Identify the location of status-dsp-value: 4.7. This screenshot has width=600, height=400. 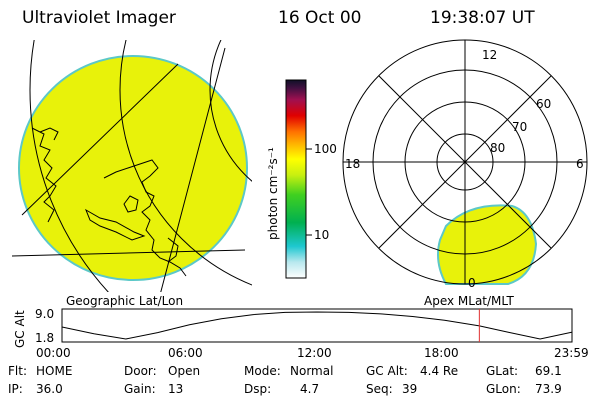
(310, 389).